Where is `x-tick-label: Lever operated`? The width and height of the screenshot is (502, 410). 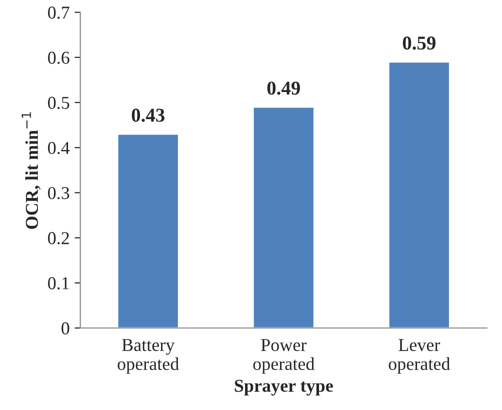 x-tick-label: Lever operated is located at coordinates (419, 356).